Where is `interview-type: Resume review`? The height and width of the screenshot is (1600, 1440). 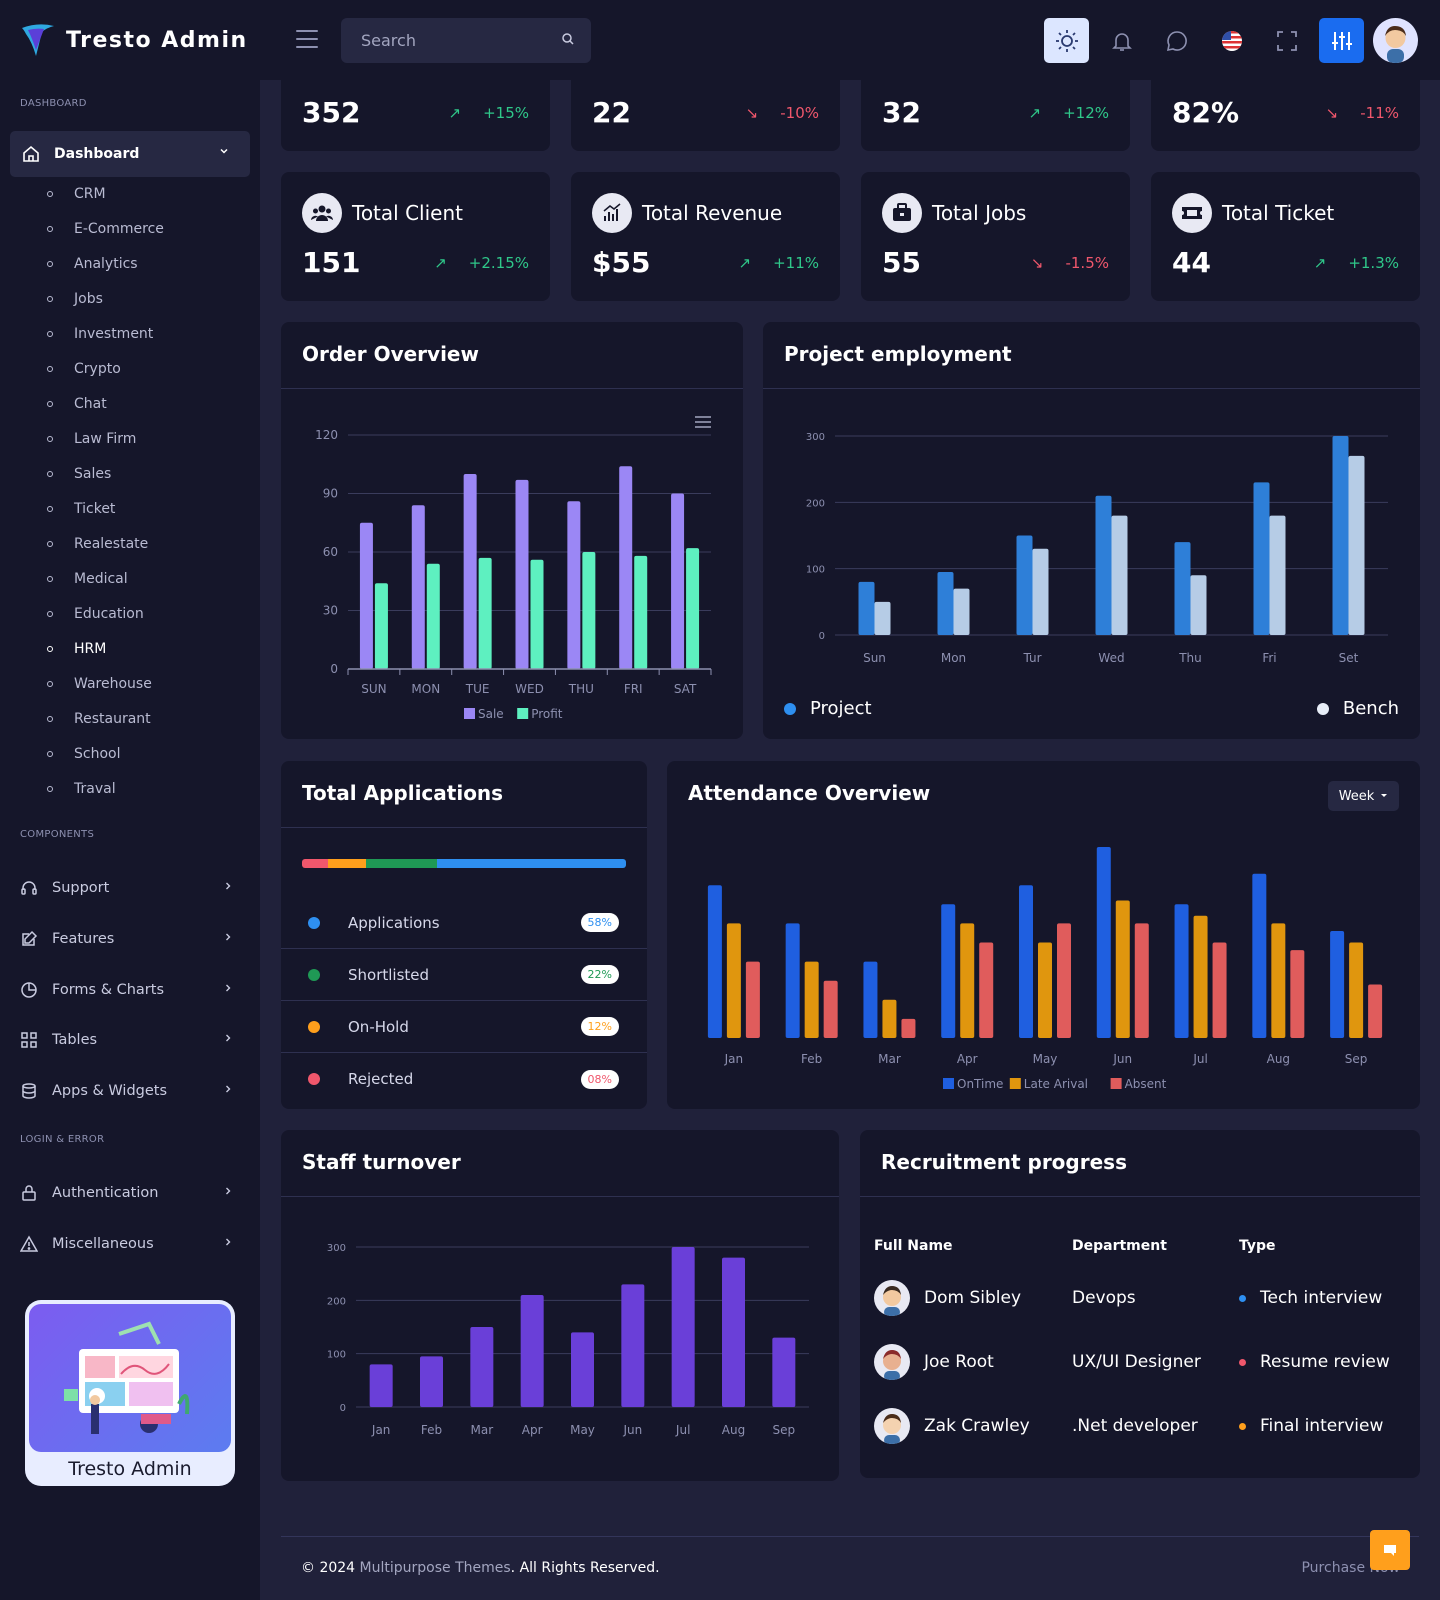 interview-type: Resume review is located at coordinates (1314, 1362).